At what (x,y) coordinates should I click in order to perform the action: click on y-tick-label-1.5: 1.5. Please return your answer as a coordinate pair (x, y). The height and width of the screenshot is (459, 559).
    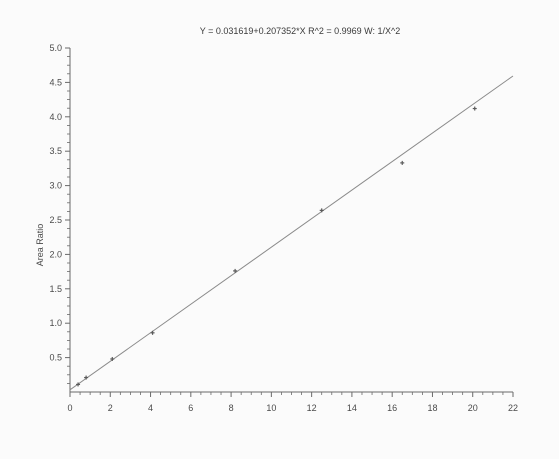
    Looking at the image, I should click on (55, 289).